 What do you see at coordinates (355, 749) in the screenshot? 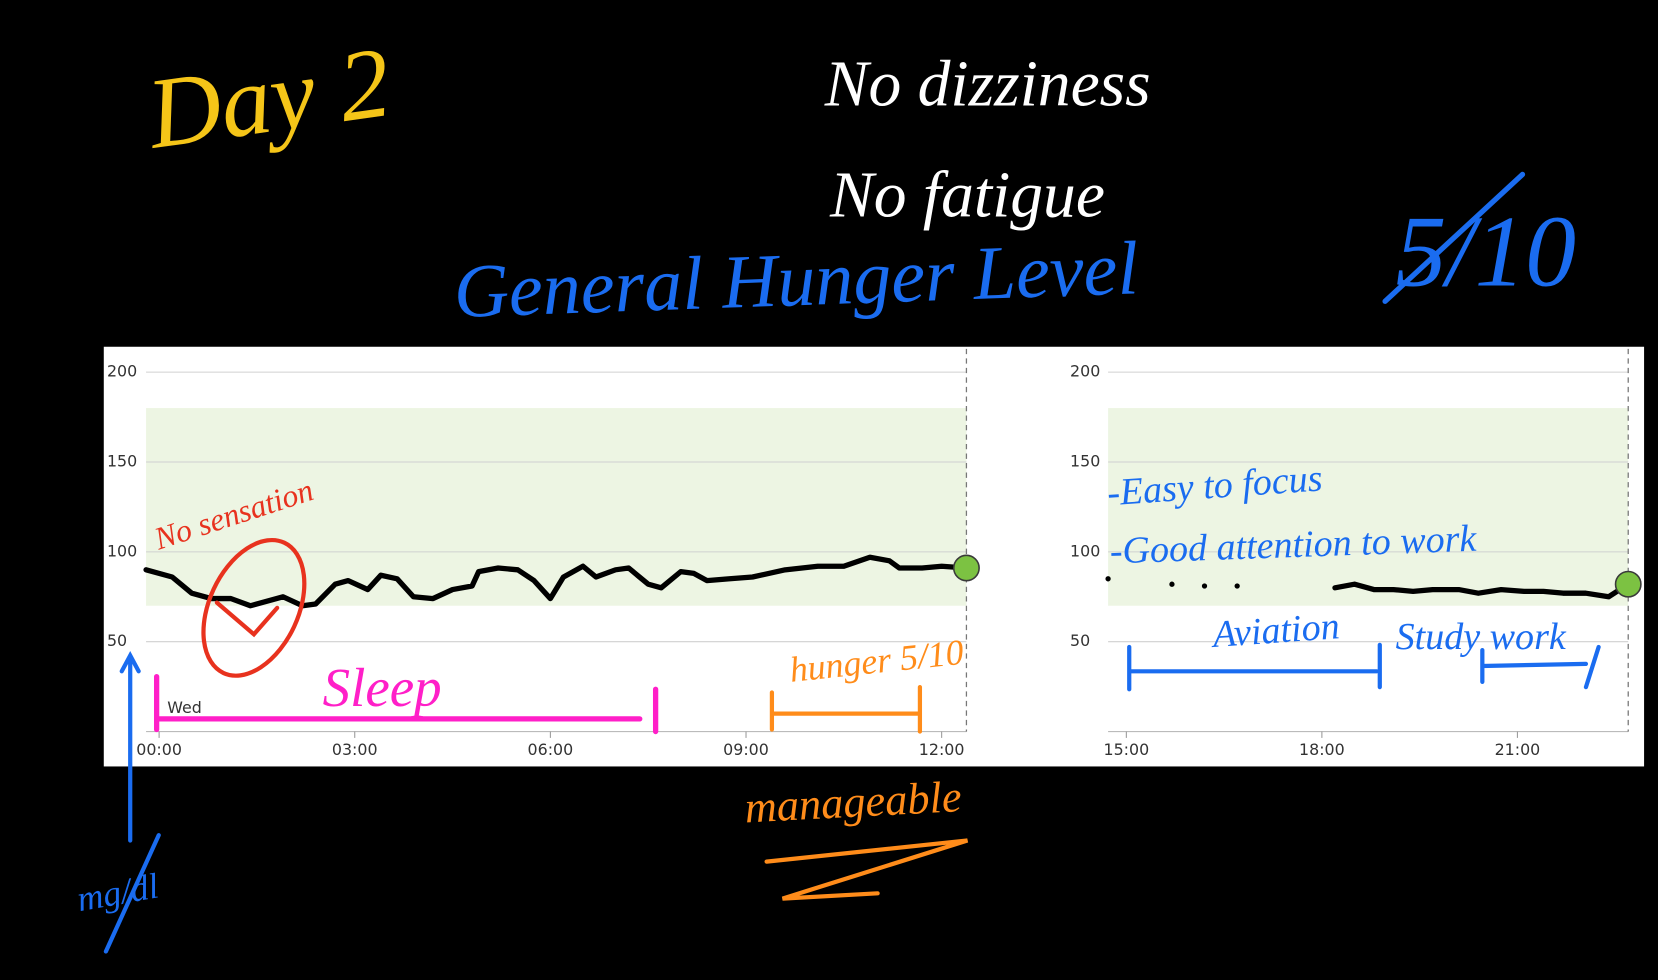
I see `x-tick-label: 03:00` at bounding box center [355, 749].